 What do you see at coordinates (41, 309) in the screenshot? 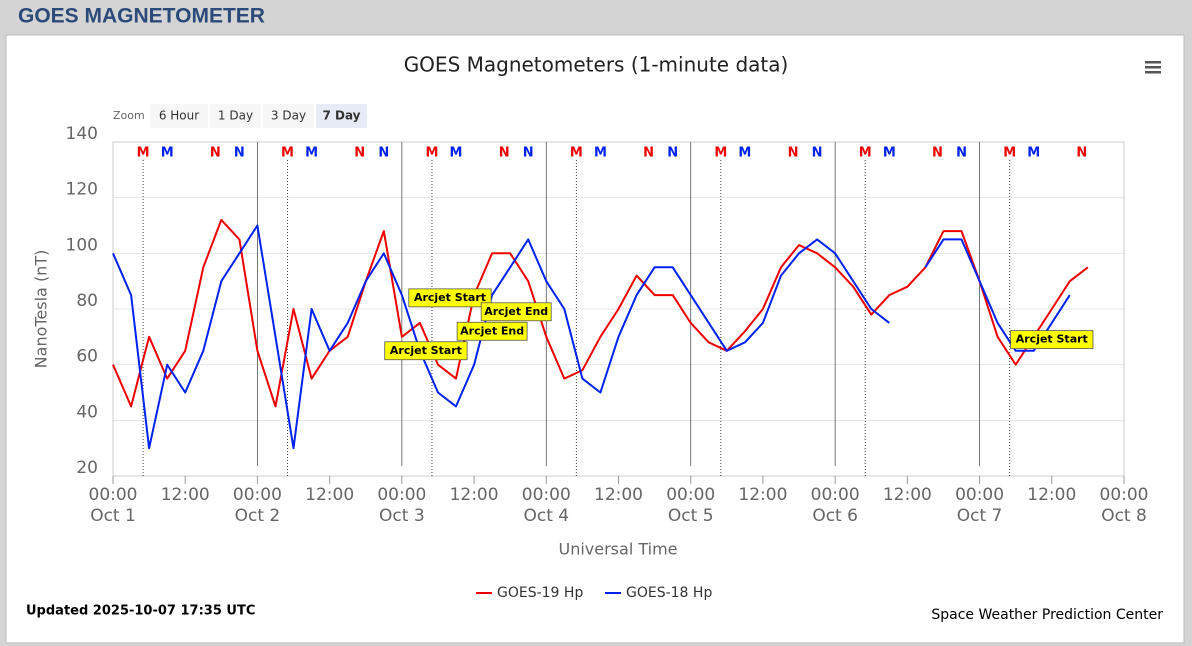
I see `y-axis-title: NanoTesla (nT)` at bounding box center [41, 309].